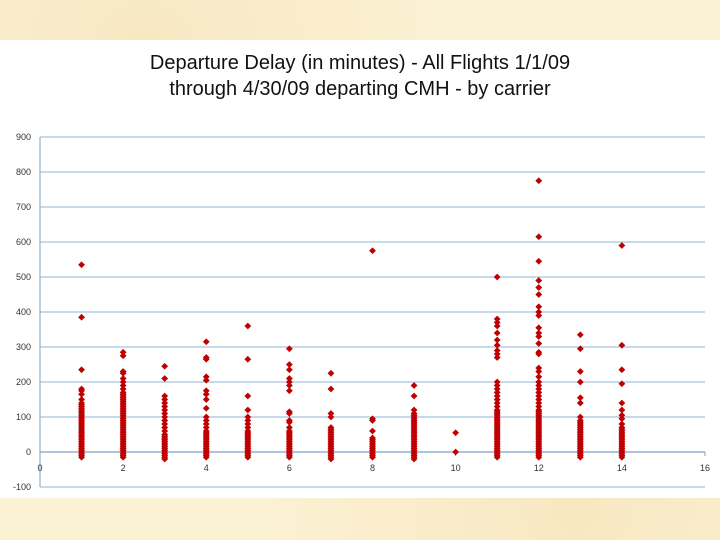  I want to click on y-tick-label: 700, so click(23, 207).